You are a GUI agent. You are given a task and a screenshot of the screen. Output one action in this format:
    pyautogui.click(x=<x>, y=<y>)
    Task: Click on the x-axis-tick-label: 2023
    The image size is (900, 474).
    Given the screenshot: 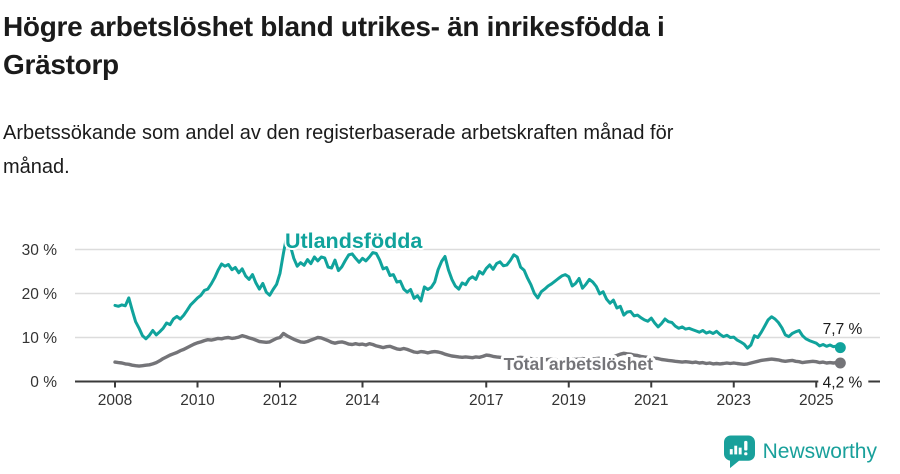 What is the action you would take?
    pyautogui.click(x=734, y=400)
    